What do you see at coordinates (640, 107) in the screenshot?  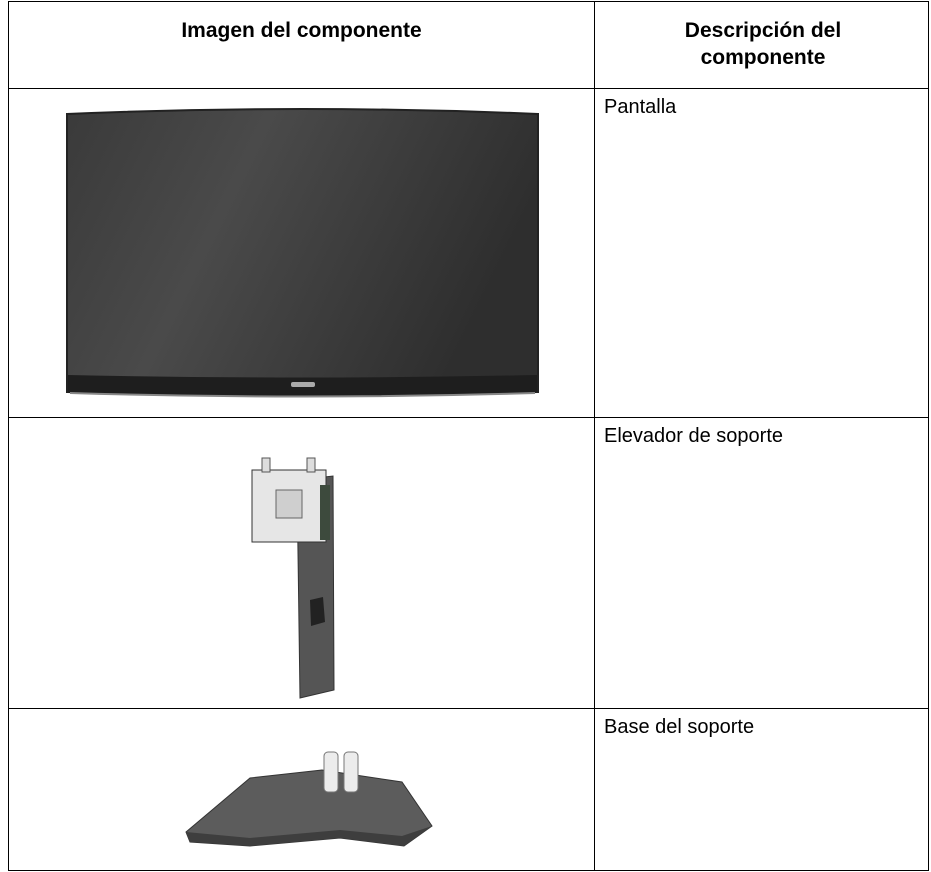 I see `component-description: Pantalla` at bounding box center [640, 107].